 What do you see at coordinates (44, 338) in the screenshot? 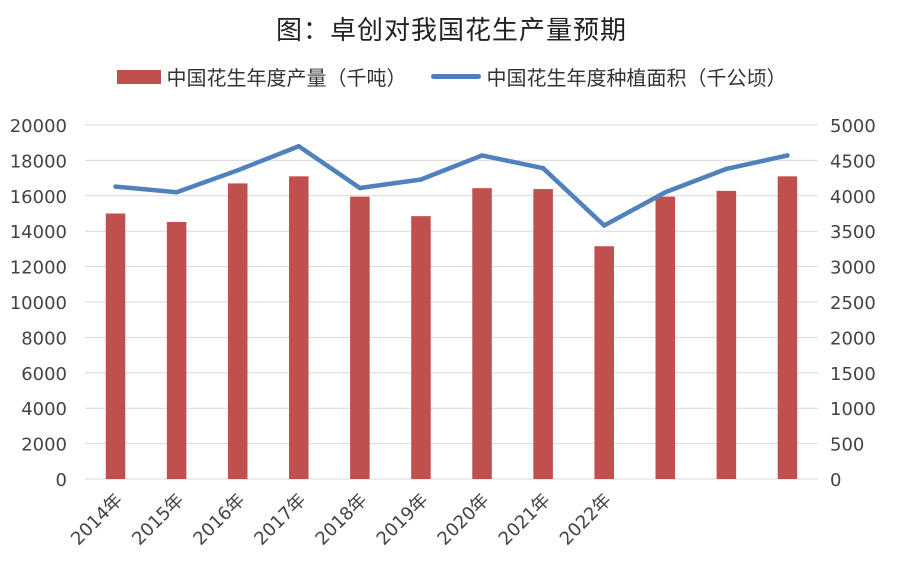
I see `y-left-tick-label: 8000` at bounding box center [44, 338].